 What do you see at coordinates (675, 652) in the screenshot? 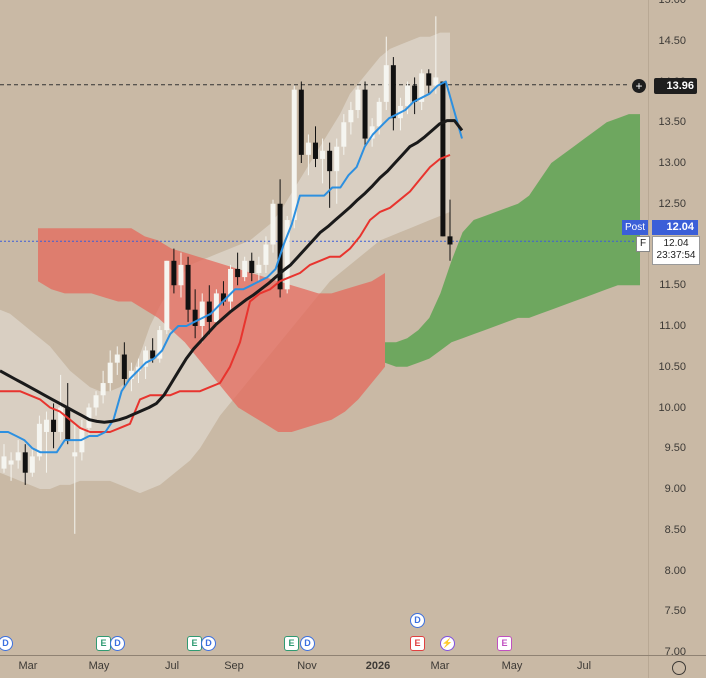
I see `y-tick-label: 7.00` at bounding box center [675, 652].